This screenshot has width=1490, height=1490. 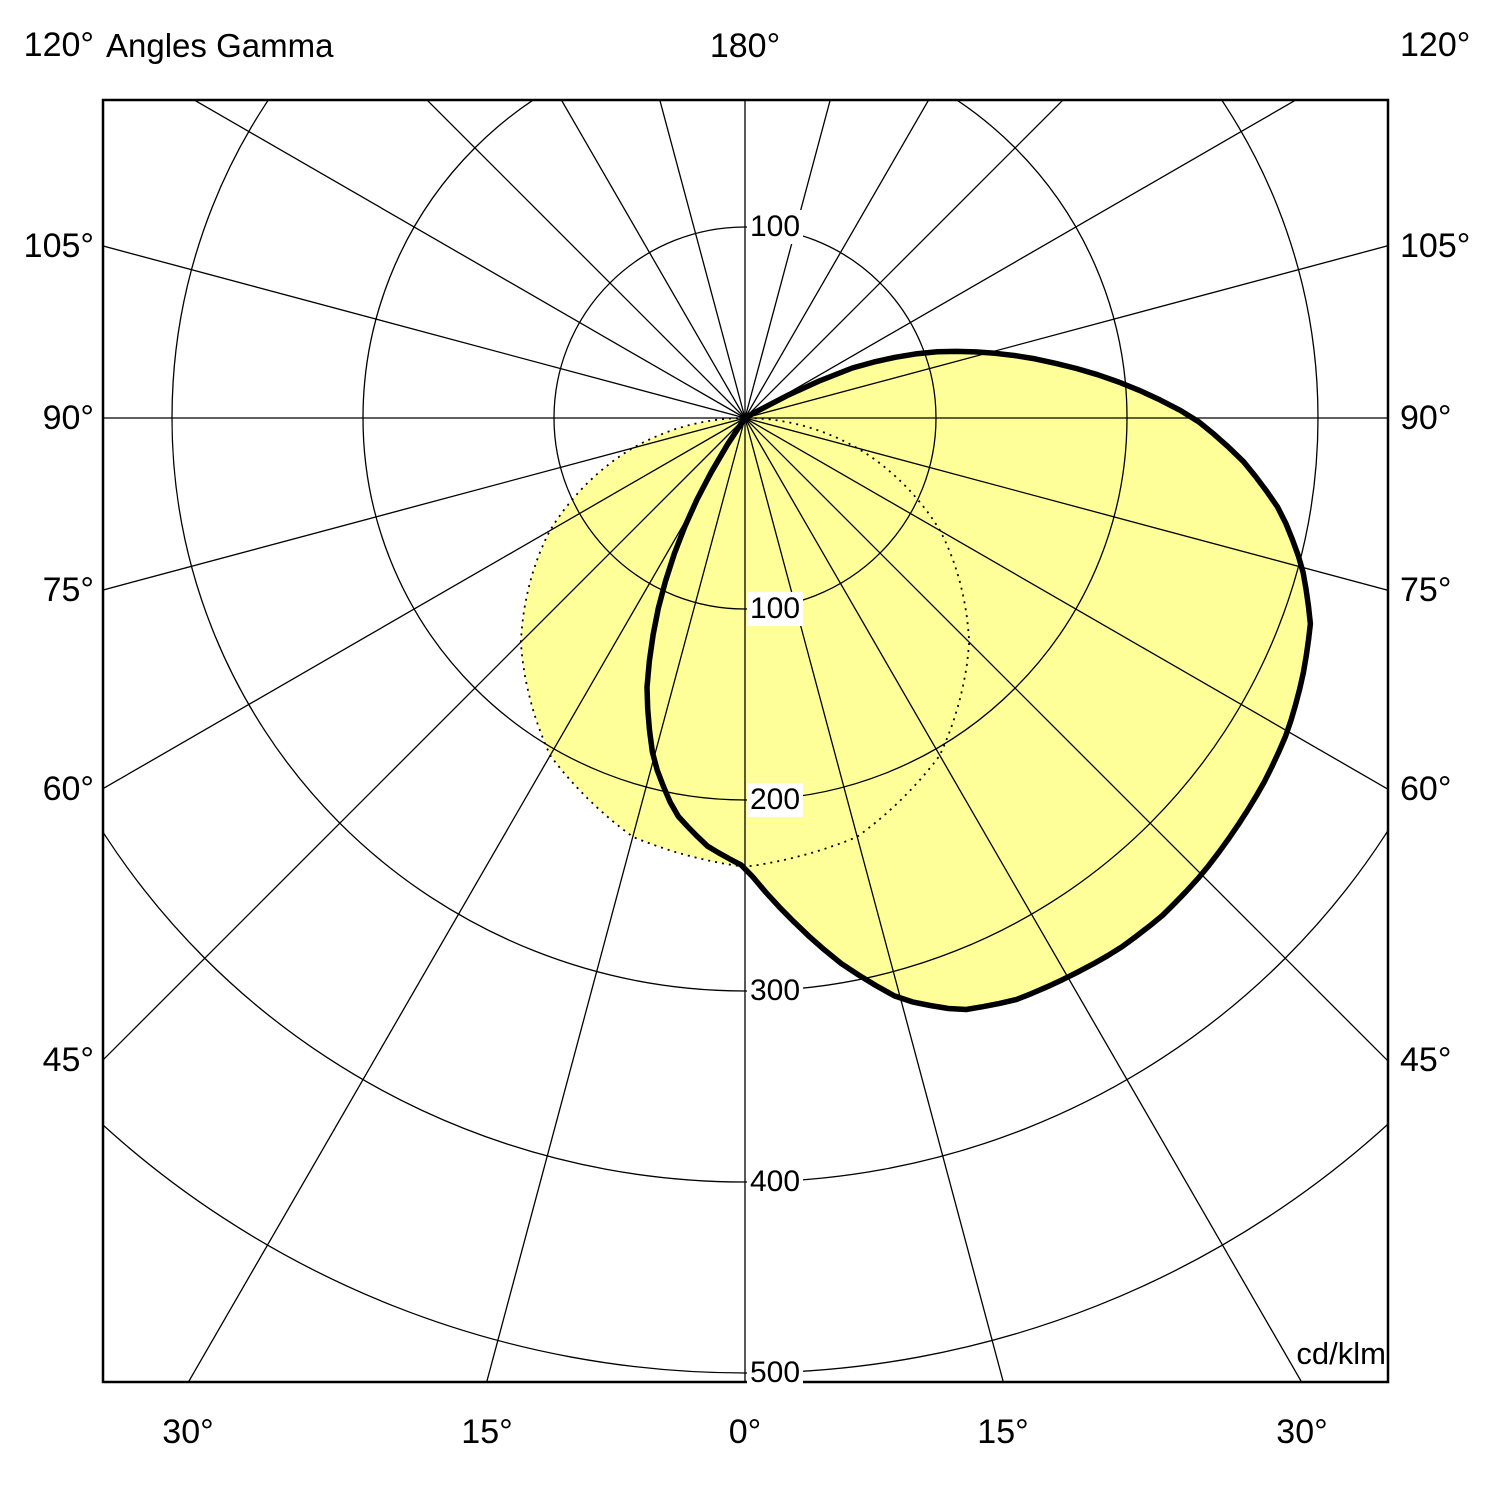 I want to click on gamma-label-left-60: 60°, so click(x=68, y=789).